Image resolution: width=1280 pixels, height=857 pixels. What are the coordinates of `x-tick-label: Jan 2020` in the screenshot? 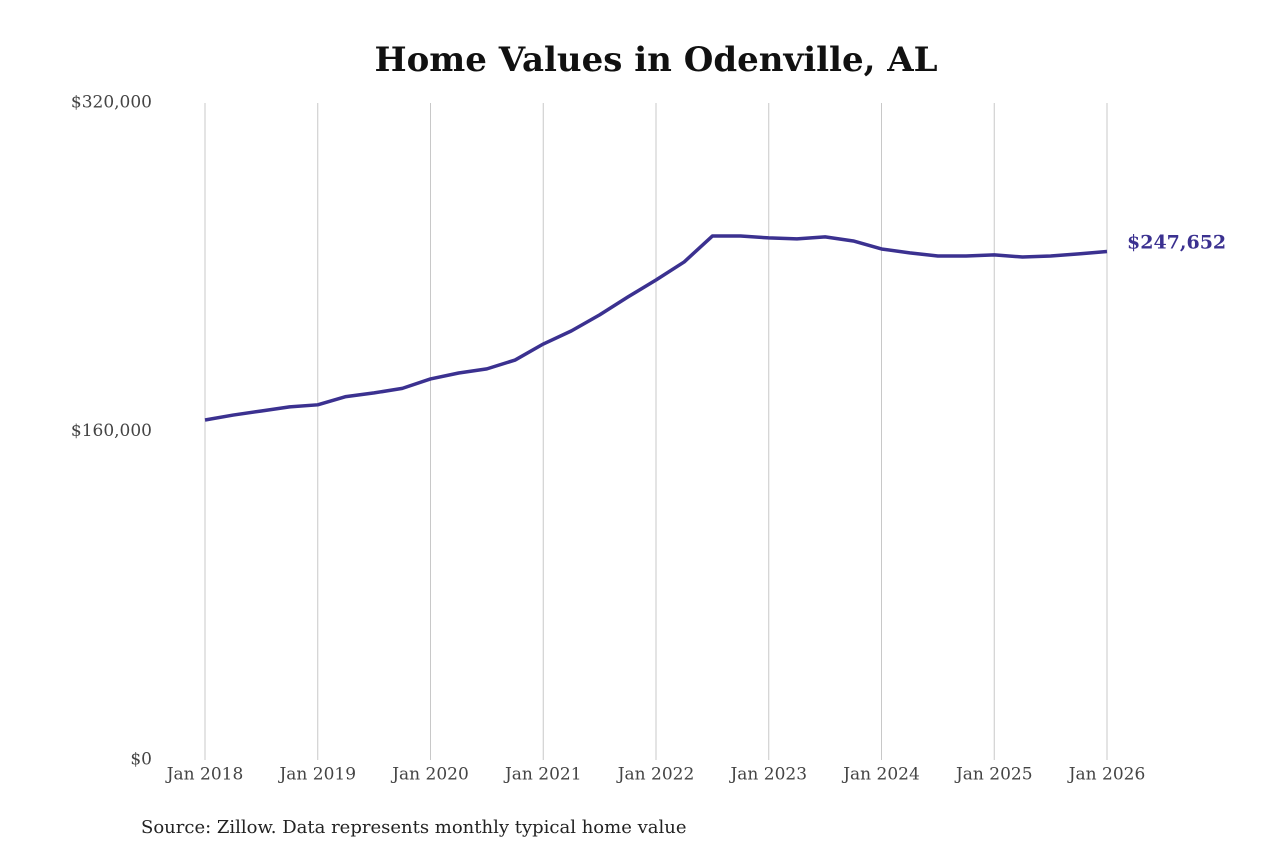 It's located at (429, 775).